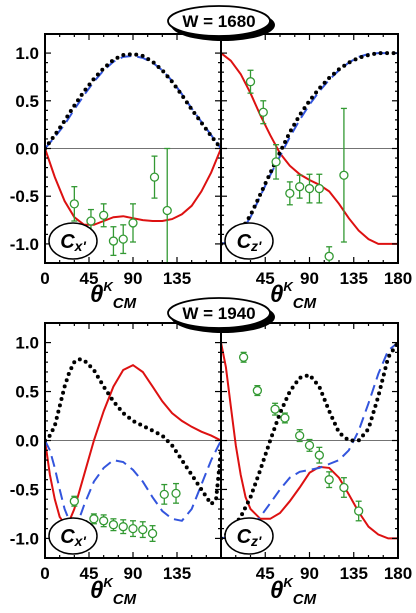 The width and height of the screenshot is (416, 613). I want to click on badge-label: Cx', so click(73, 537).